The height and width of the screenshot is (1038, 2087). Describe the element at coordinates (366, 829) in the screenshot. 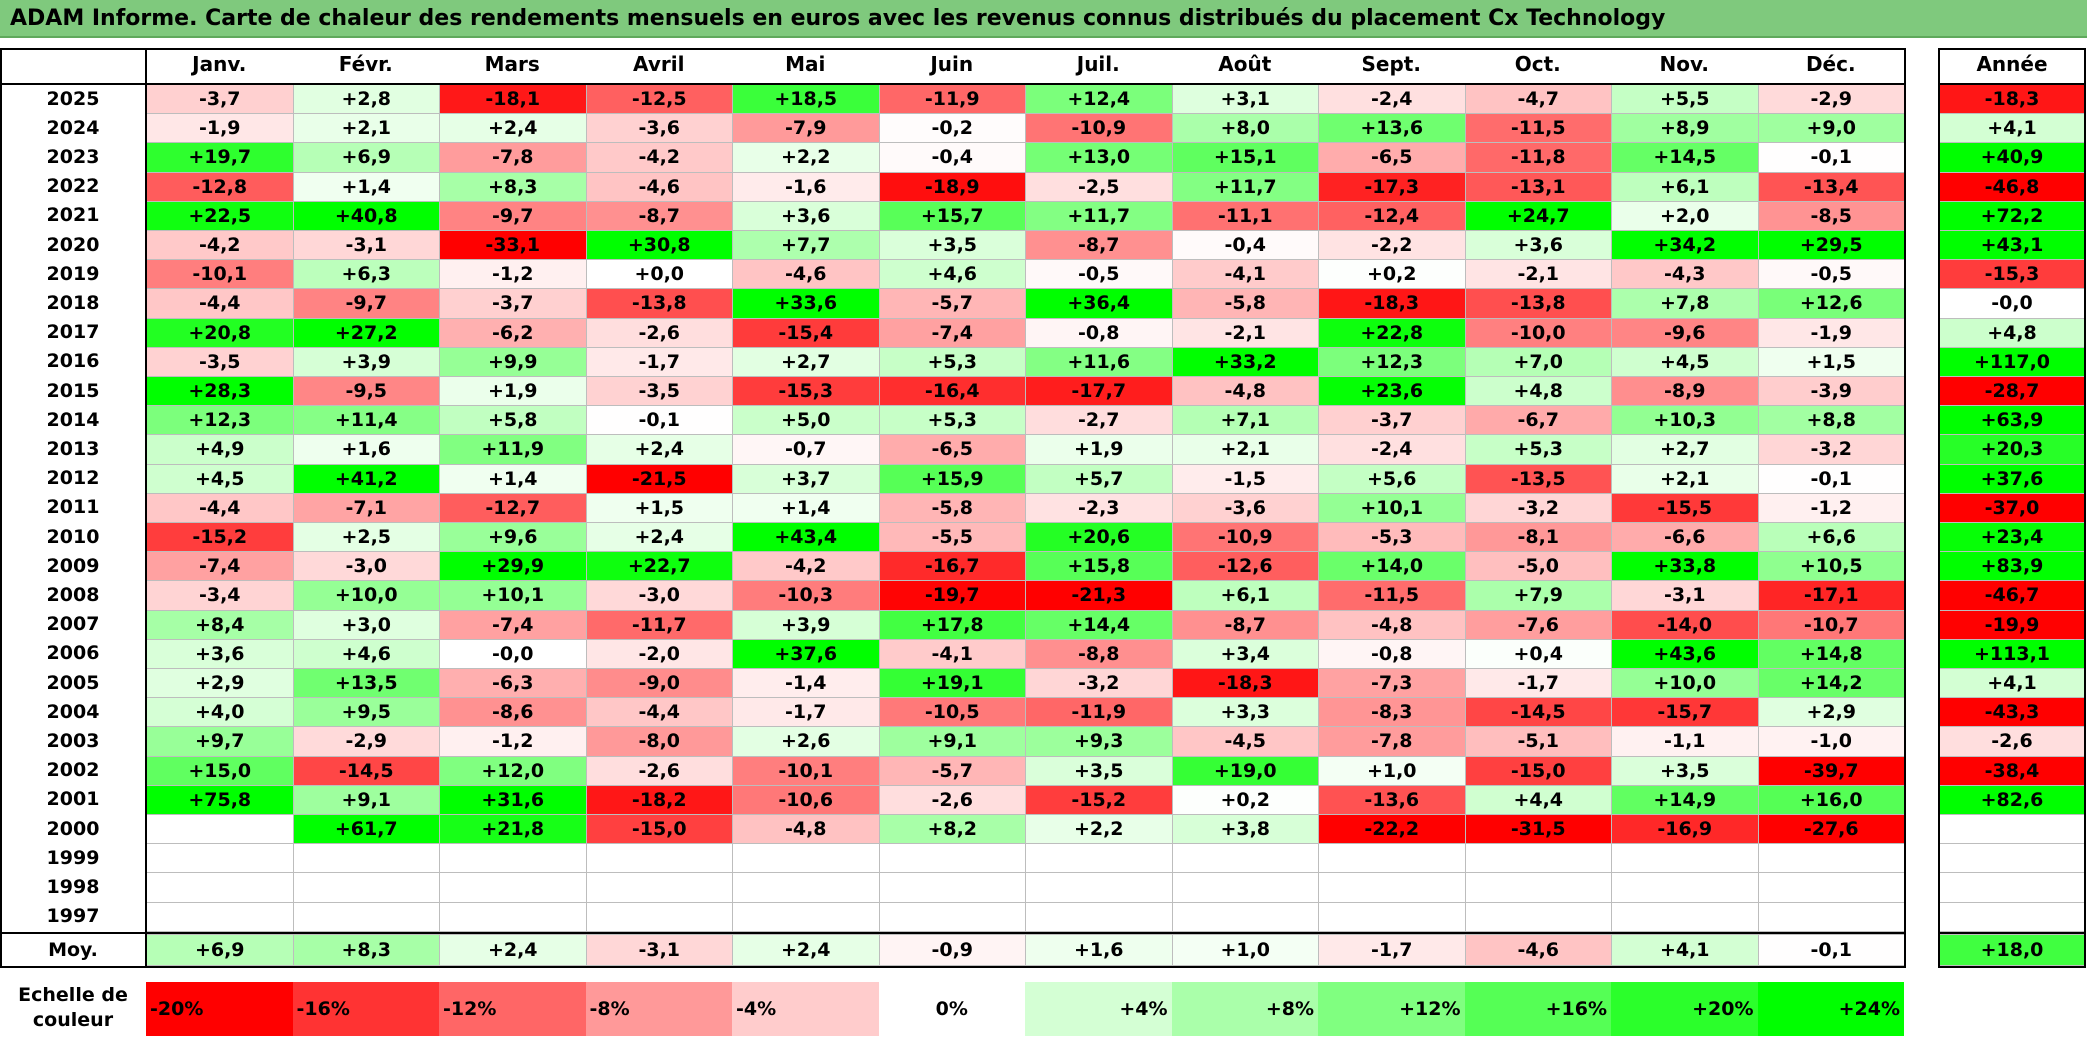

I see `heatmap-cell: +61,7` at that location.